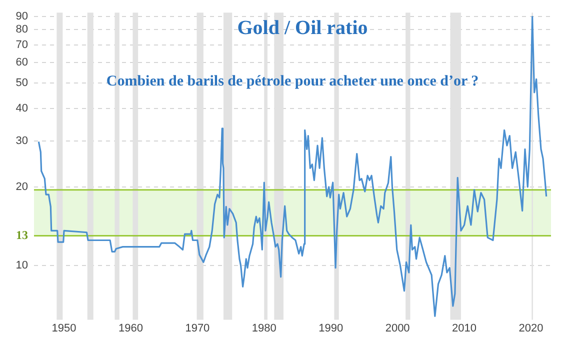  Describe the element at coordinates (22, 30) in the screenshot. I see `y-tick-label: 80` at that location.